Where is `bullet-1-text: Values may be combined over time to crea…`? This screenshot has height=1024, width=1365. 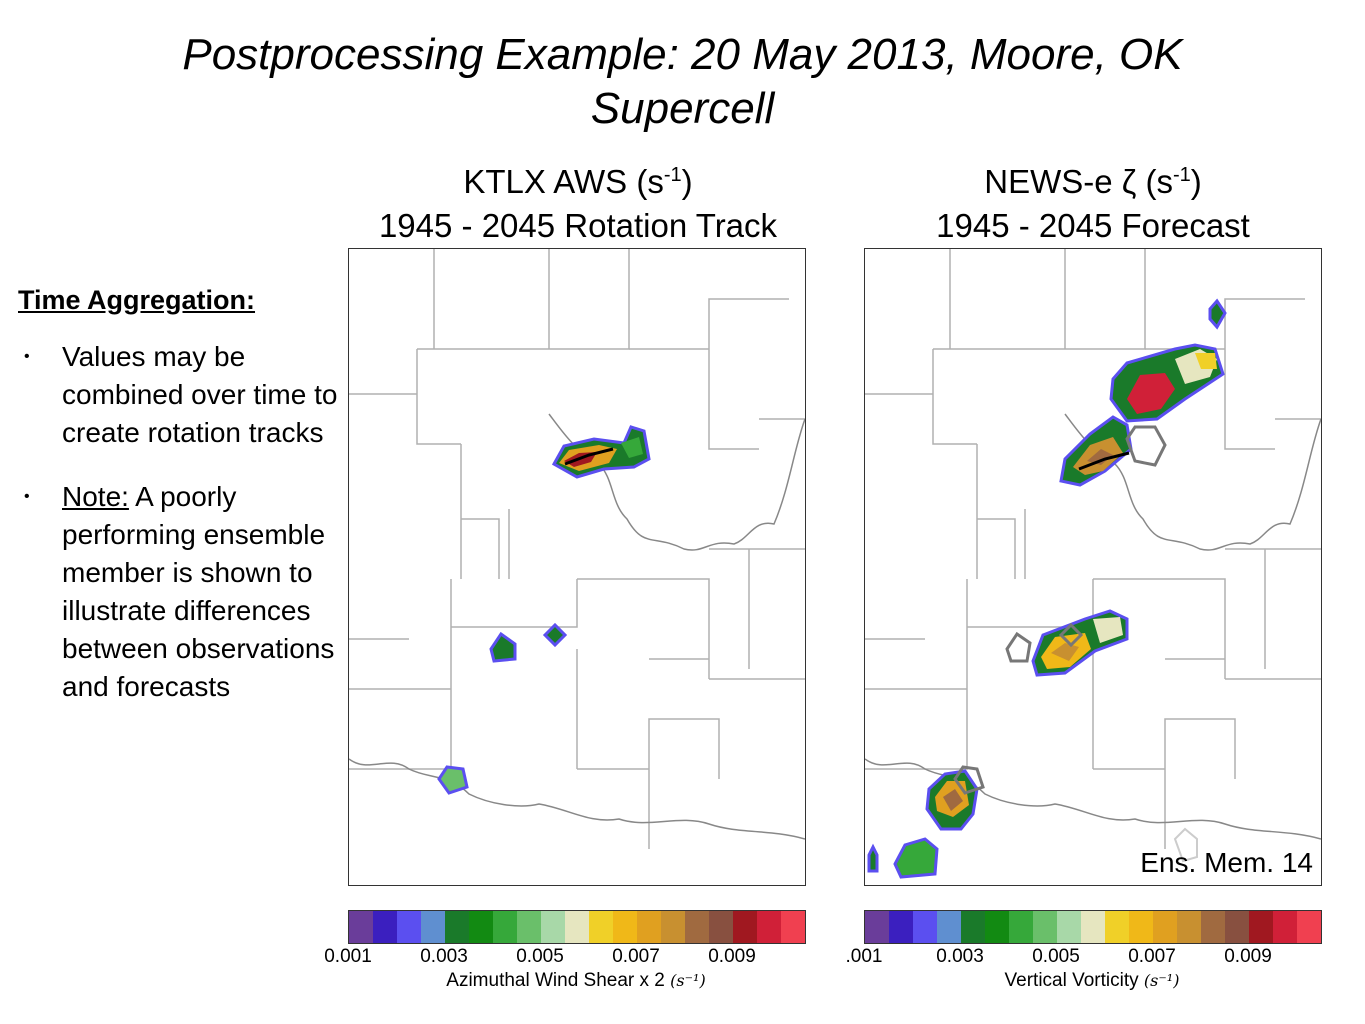
bullet-1-text: Values may be combined over time to crea… is located at coordinates (200, 394).